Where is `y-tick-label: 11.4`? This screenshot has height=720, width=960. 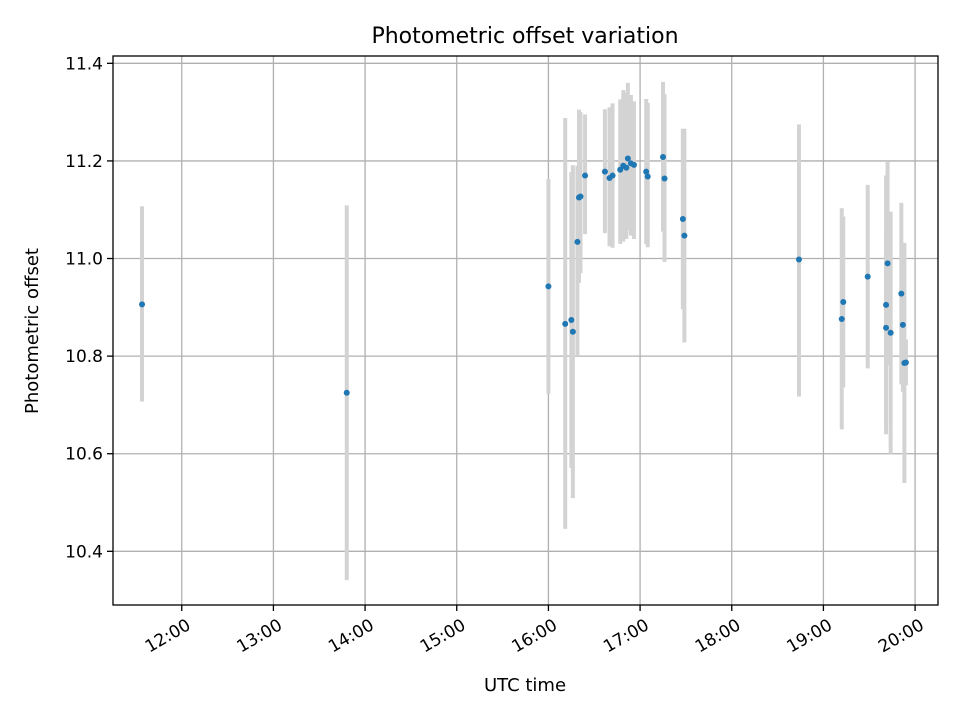
y-tick-label: 11.4 is located at coordinates (84, 64).